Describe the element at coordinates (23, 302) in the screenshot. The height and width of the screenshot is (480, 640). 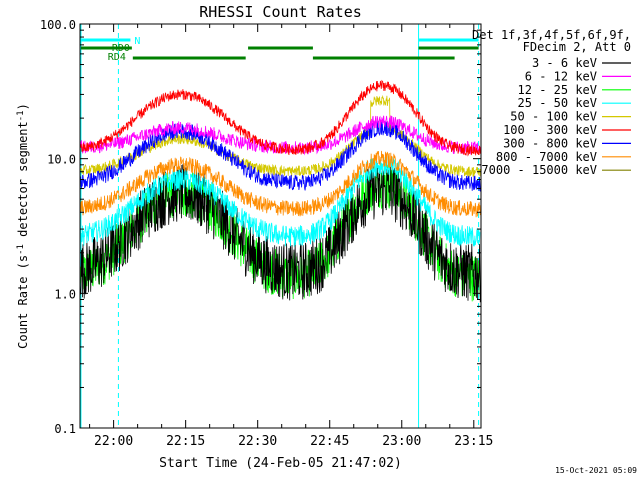
I see `y-label-part: Count Rate (s` at that location.